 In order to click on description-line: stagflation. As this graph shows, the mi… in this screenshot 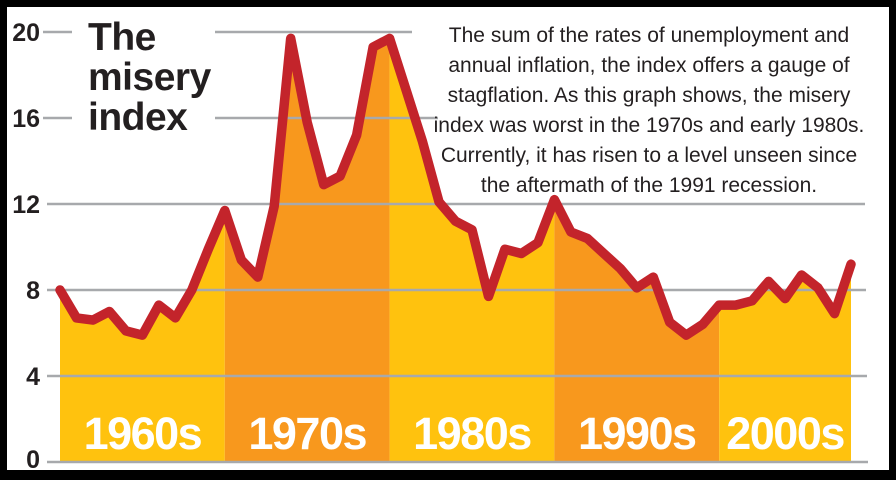, I will do `click(649, 95)`.